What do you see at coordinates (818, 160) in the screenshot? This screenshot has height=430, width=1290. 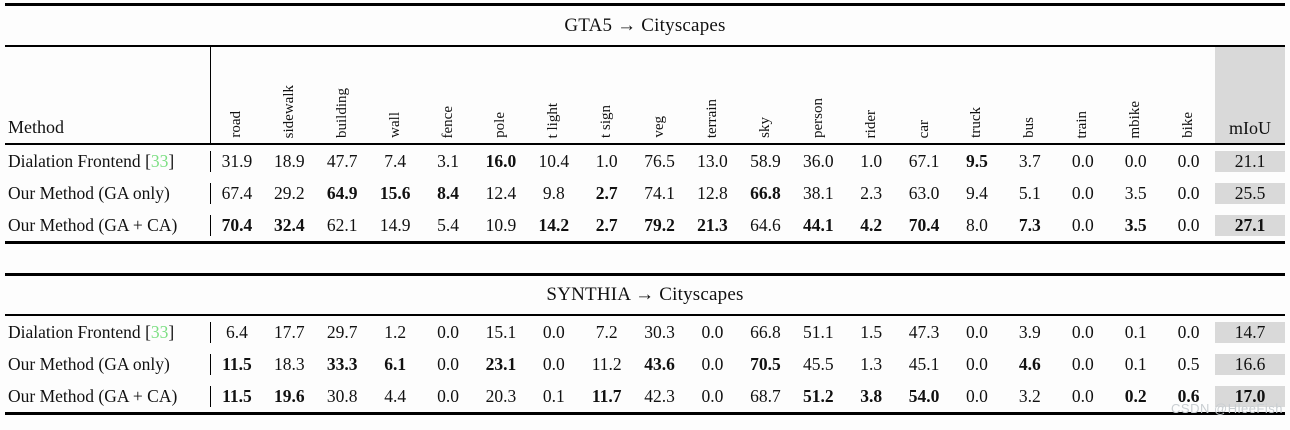 I see `cell-person: 36.0` at bounding box center [818, 160].